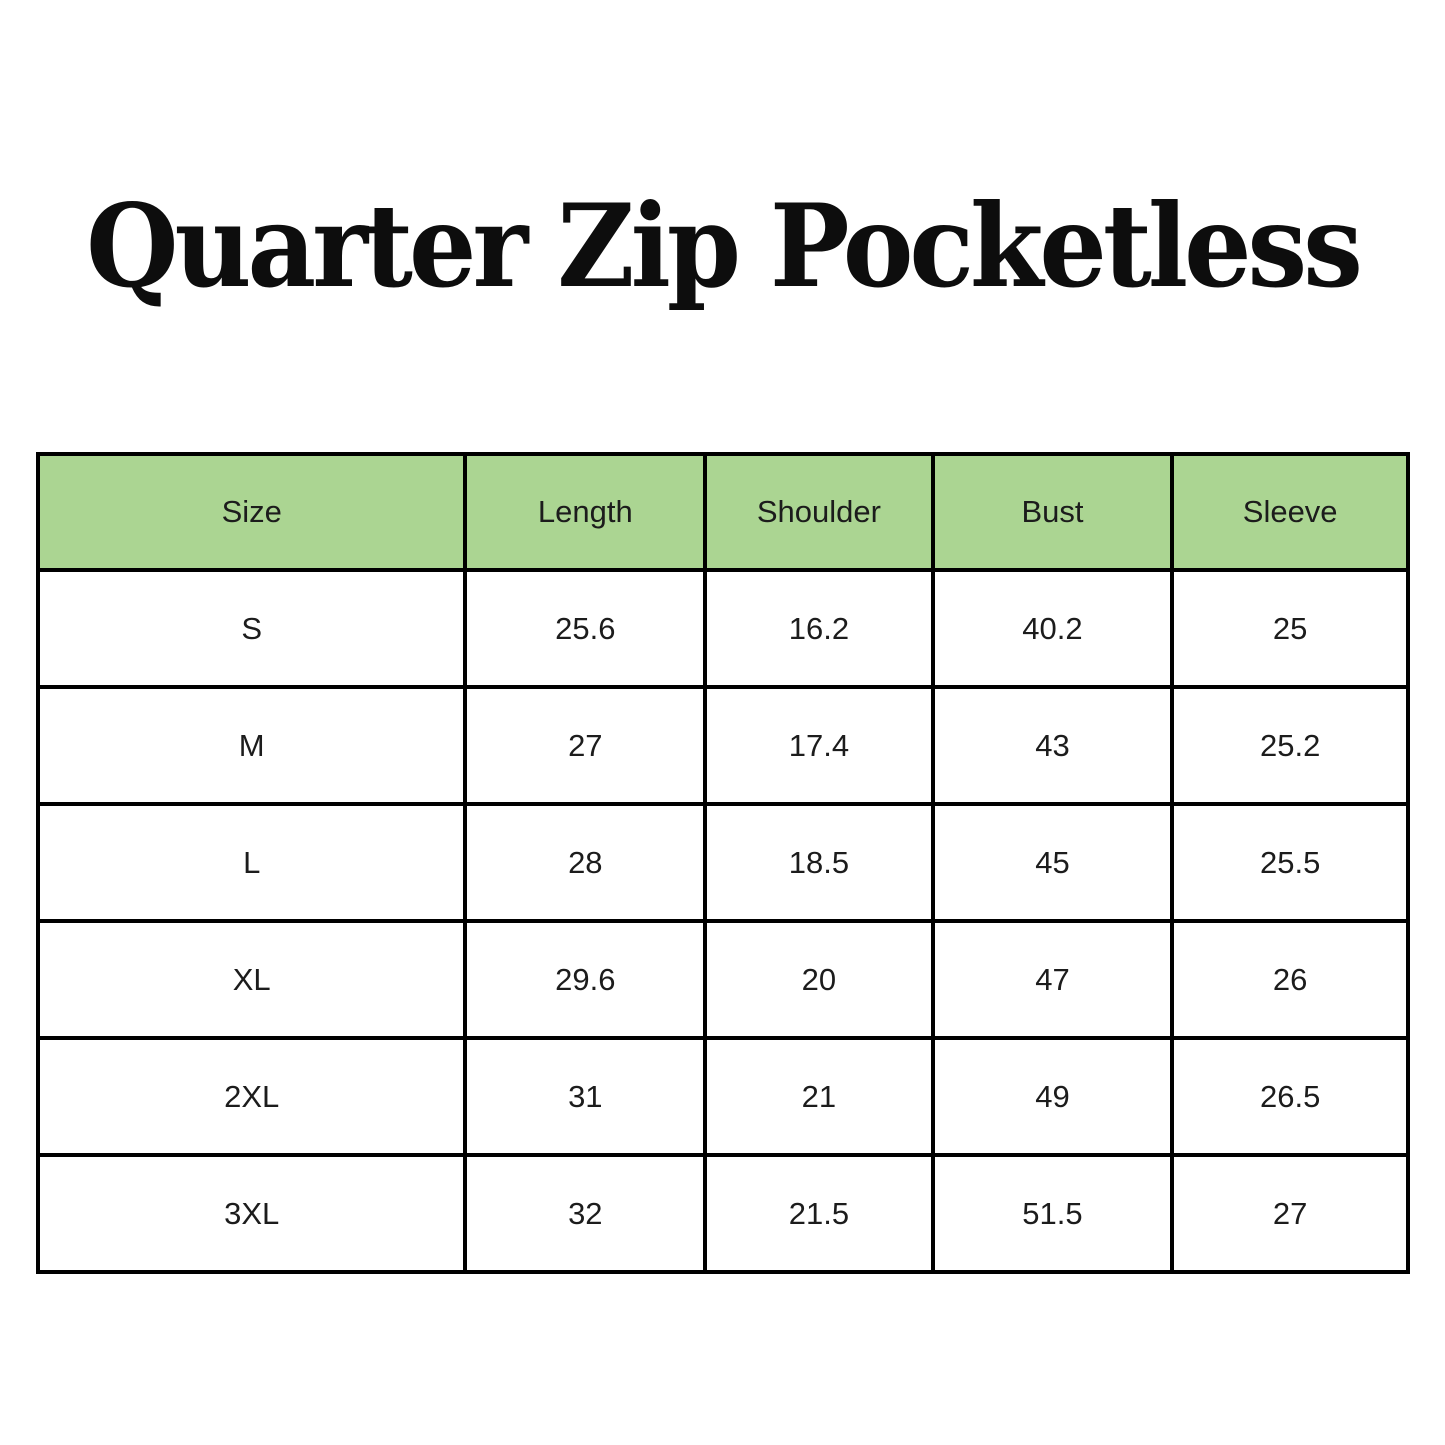 The width and height of the screenshot is (1445, 1445). I want to click on table-row: XL 29.6 20 47 26, so click(722, 979).